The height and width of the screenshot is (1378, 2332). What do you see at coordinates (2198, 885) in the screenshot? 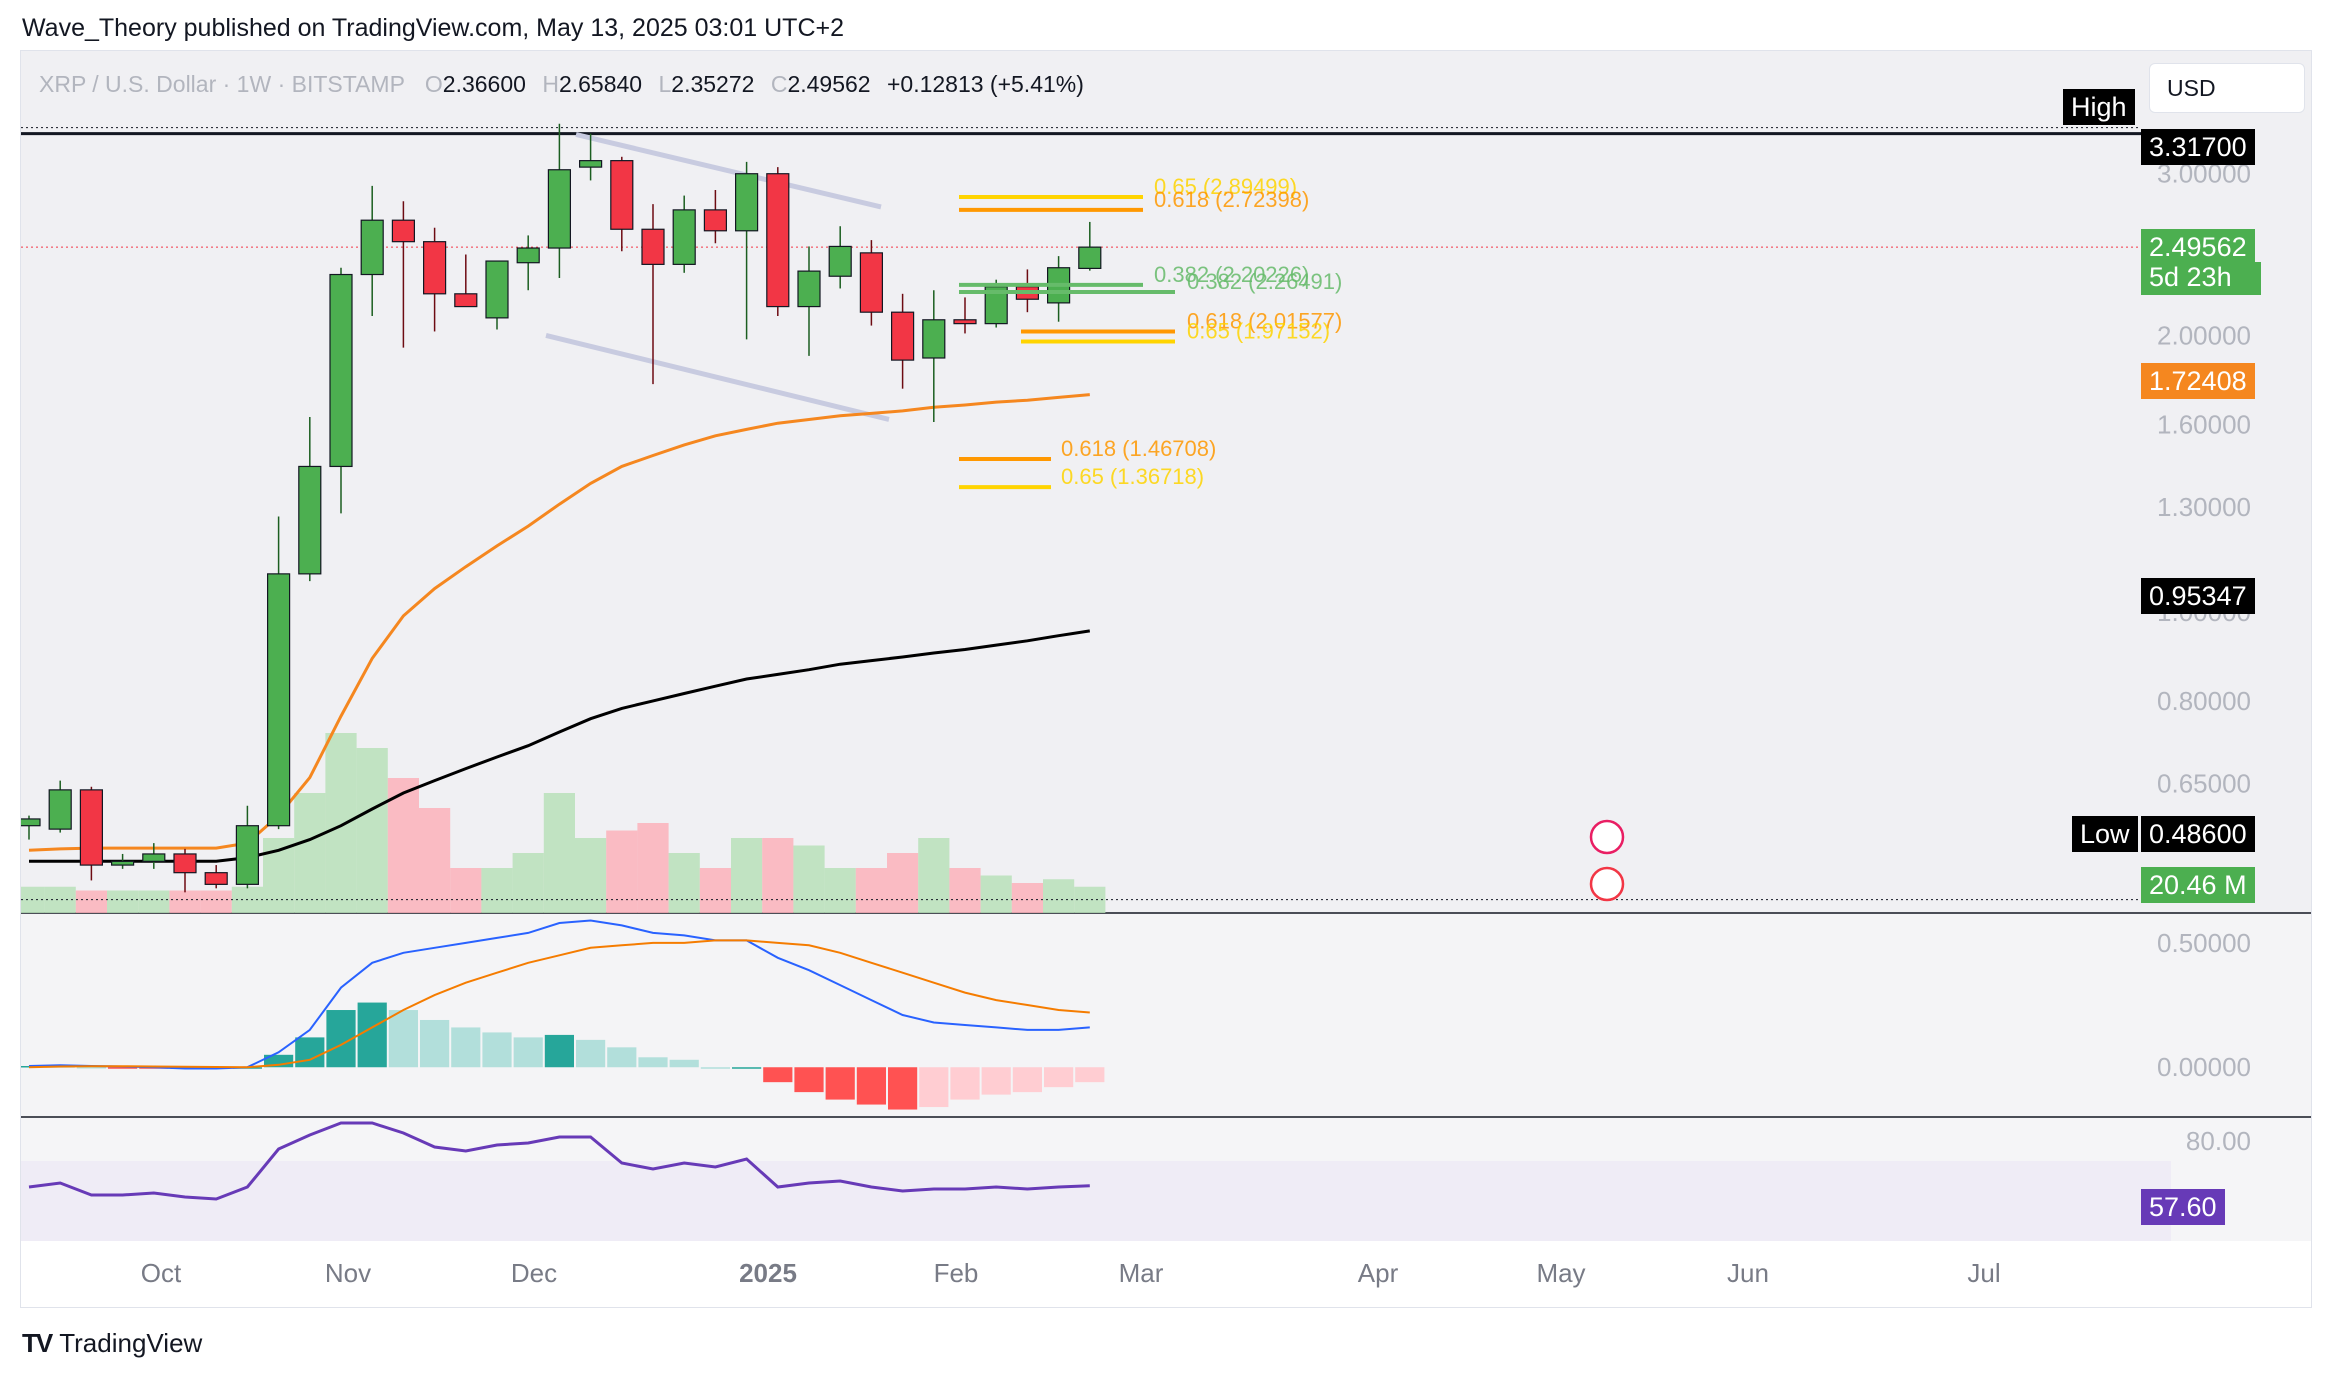
I see `volume-tag: 20.46 M` at bounding box center [2198, 885].